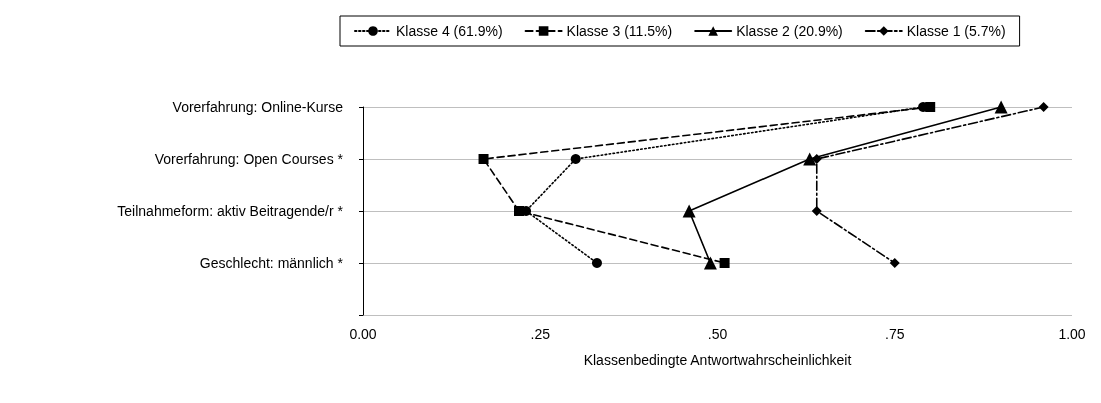 This screenshot has width=1101, height=403. What do you see at coordinates (249, 159) in the screenshot?
I see `y-tick-label: Vorerfahrung: Open Courses *` at bounding box center [249, 159].